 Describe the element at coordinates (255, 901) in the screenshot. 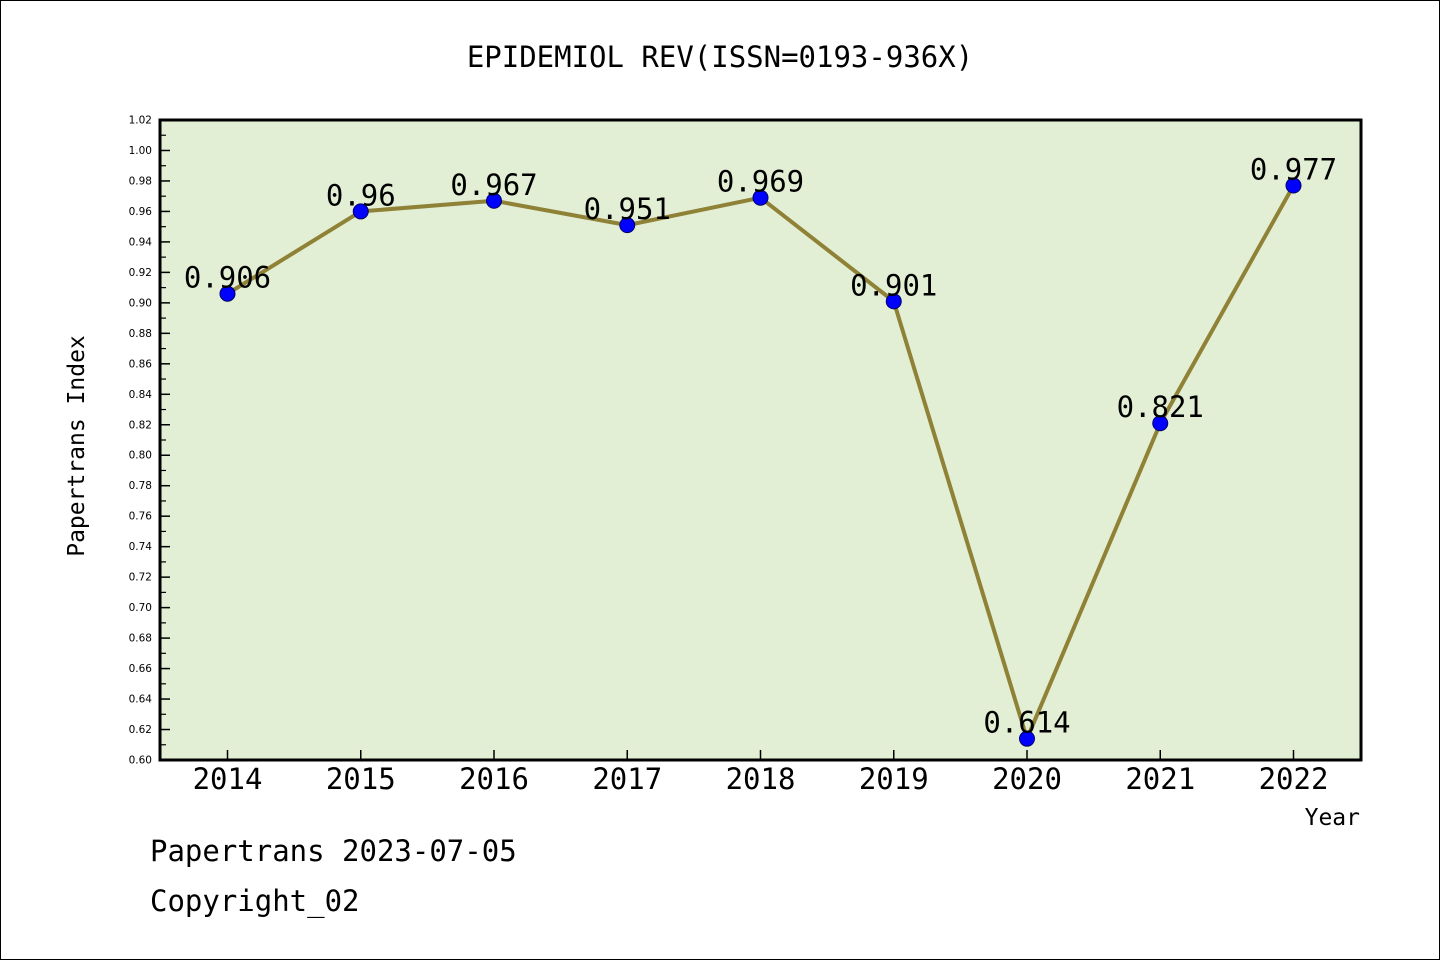

I see `footer-copyright: Copyright_02` at that location.